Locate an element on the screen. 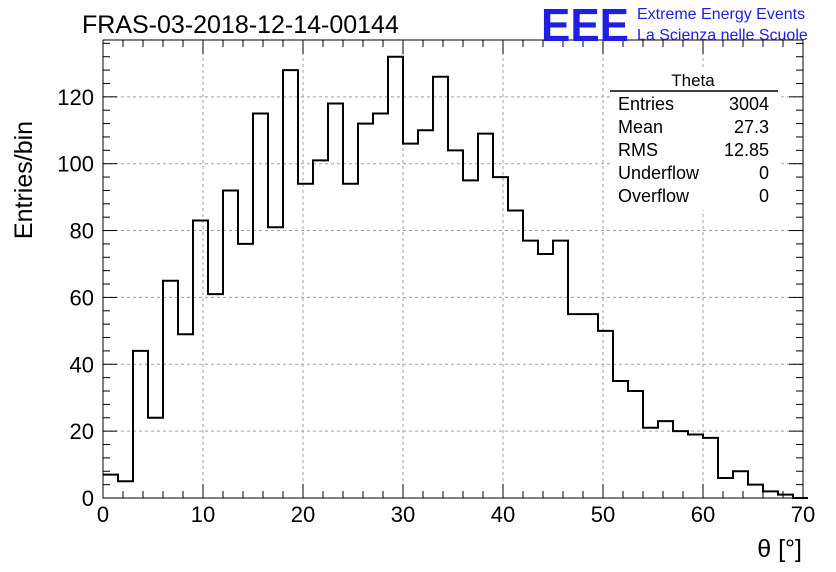 The width and height of the screenshot is (836, 572). y-tick-label: 80 is located at coordinates (82, 231).